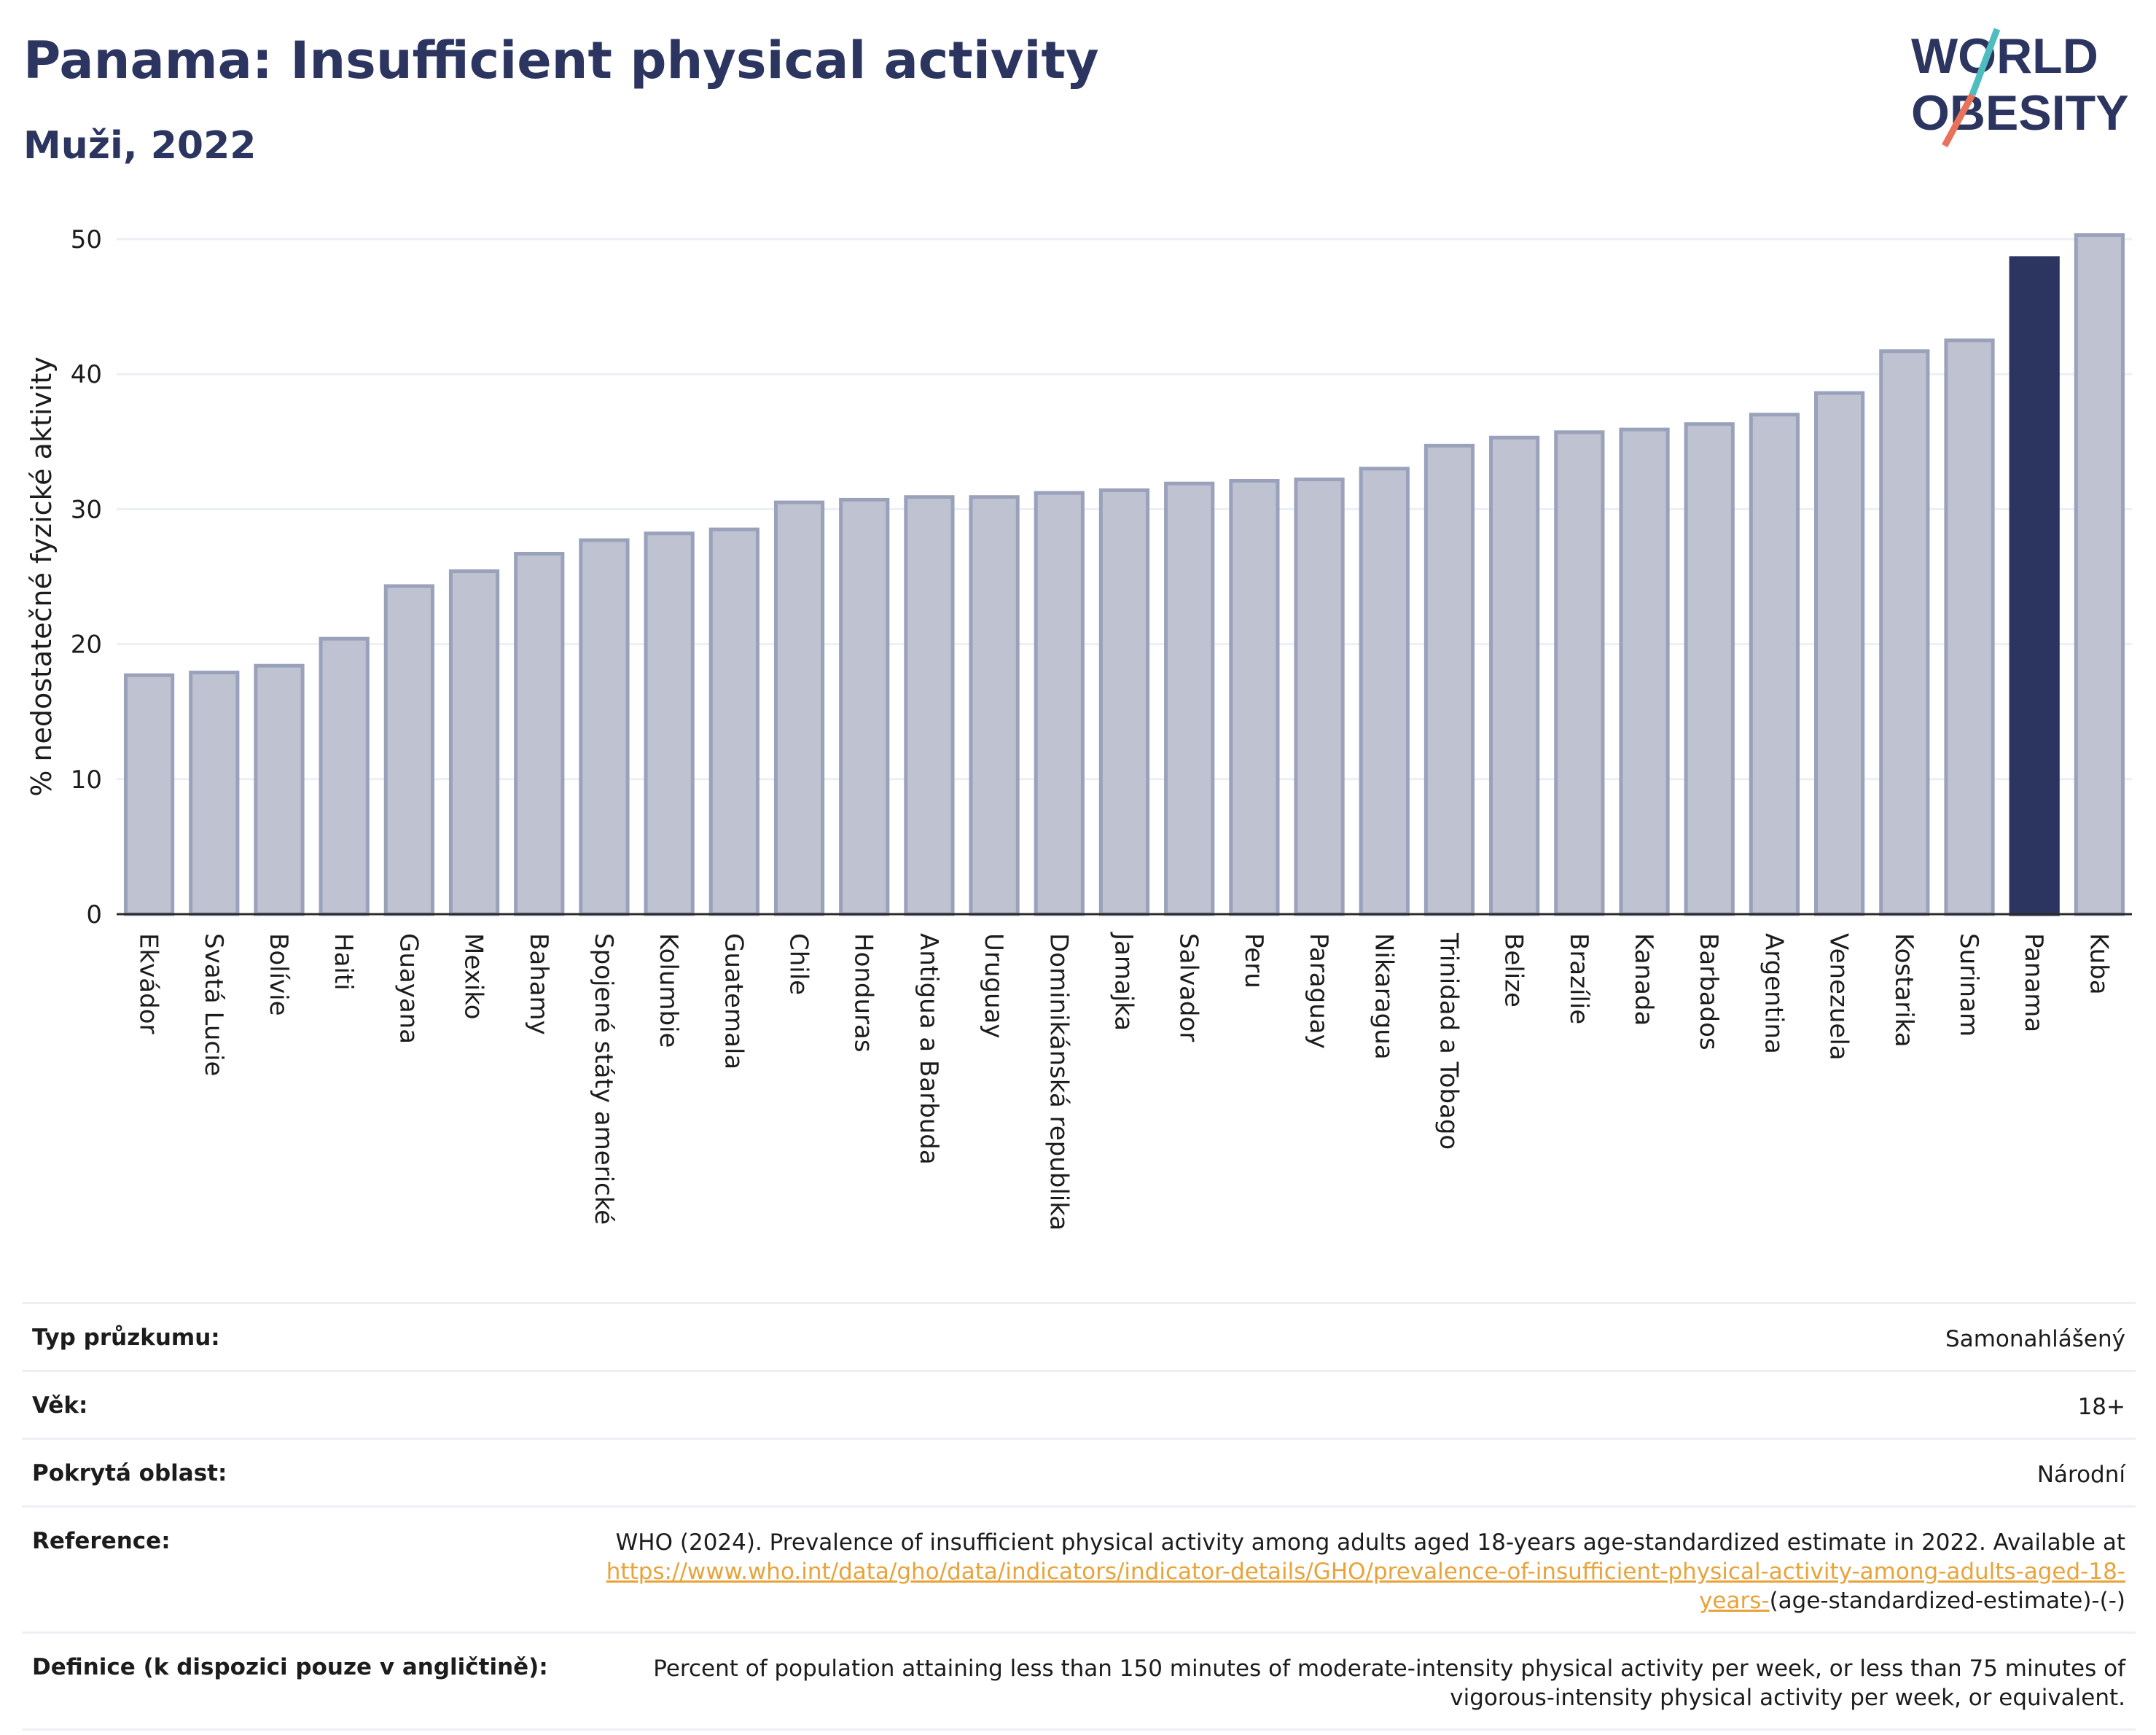  What do you see at coordinates (86, 509) in the screenshot?
I see `y-tick-label: 30` at bounding box center [86, 509].